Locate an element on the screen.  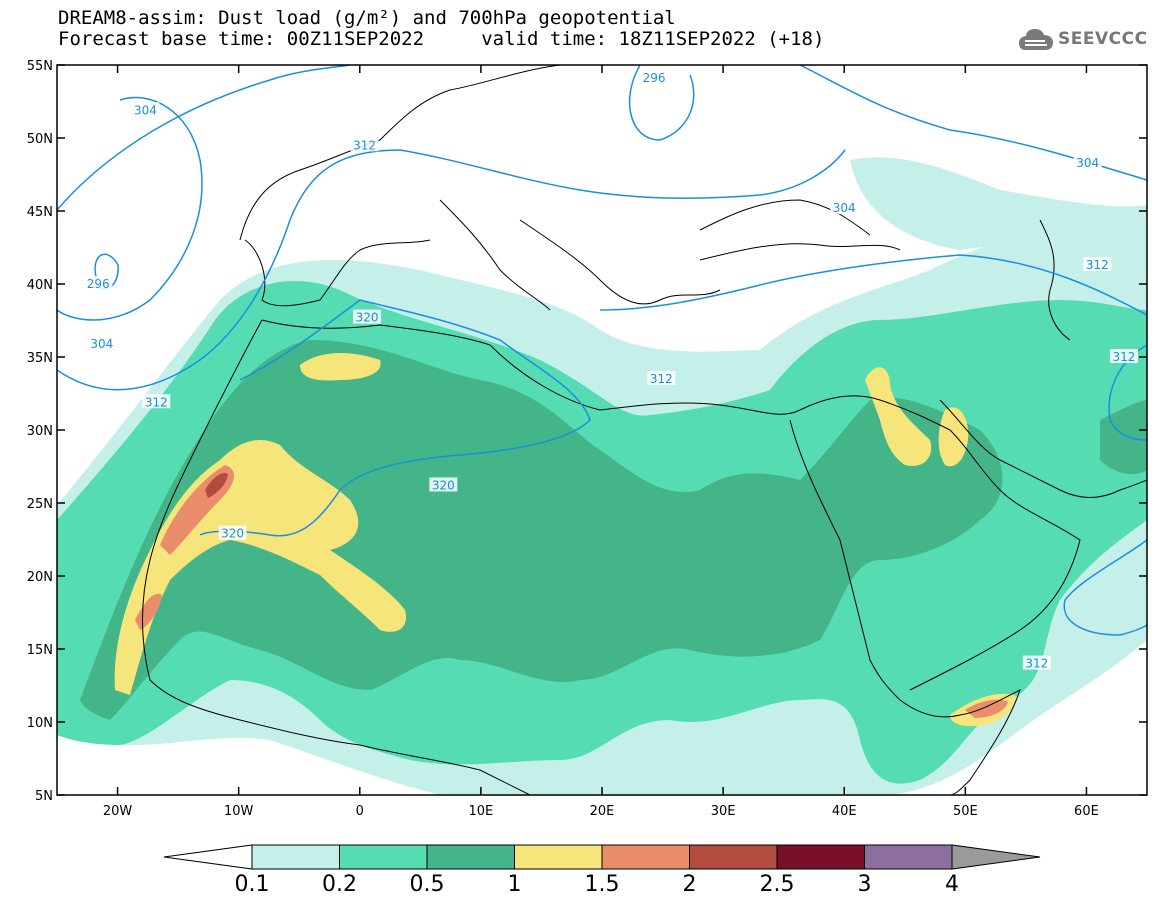
lat-label: 10N is located at coordinates (40, 723).